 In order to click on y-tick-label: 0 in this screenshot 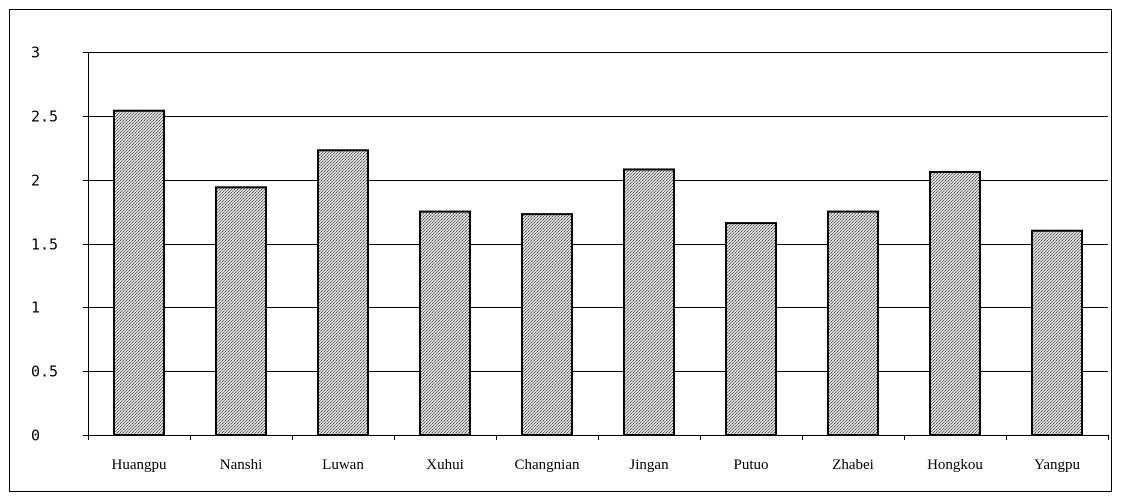, I will do `click(35, 436)`.